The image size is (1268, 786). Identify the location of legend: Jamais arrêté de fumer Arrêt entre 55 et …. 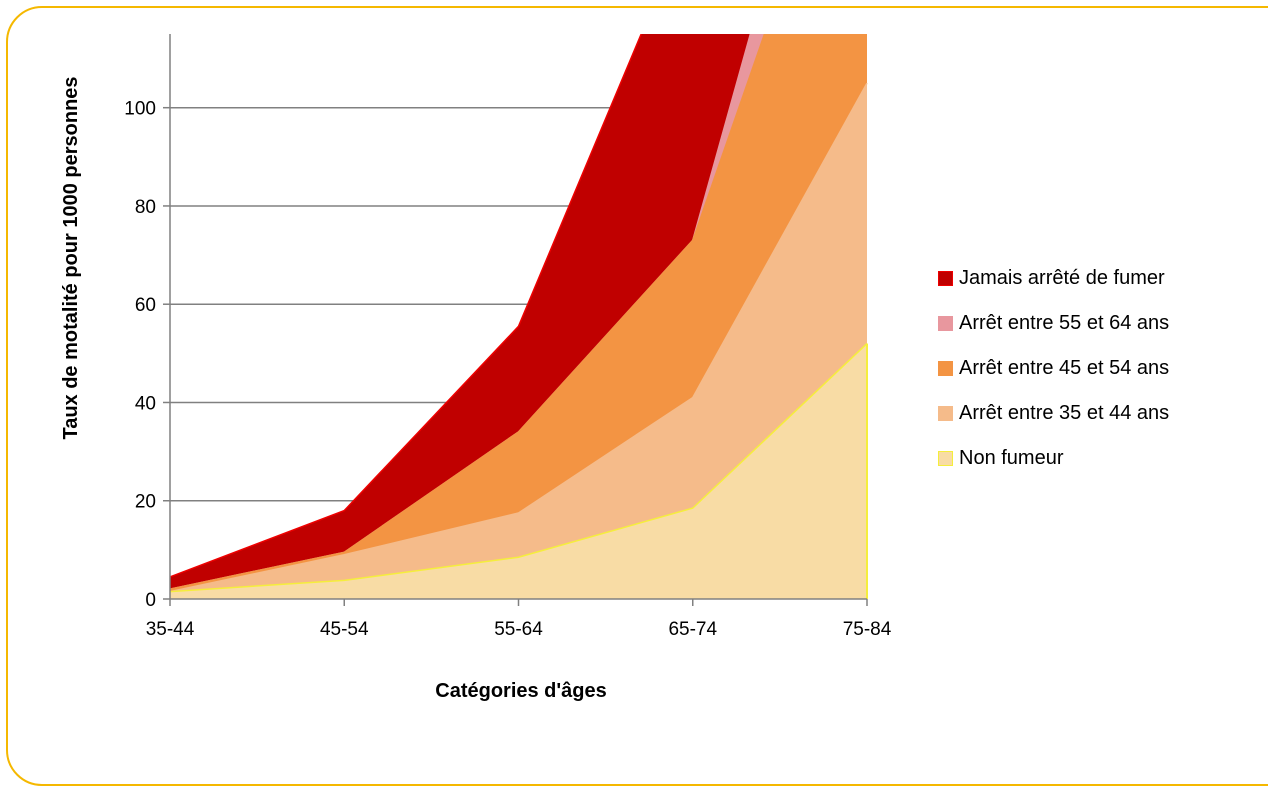
(1053, 368).